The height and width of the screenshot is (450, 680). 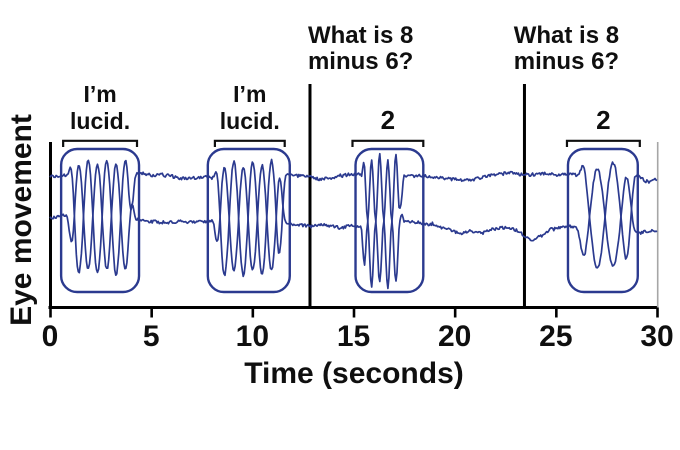 I want to click on x-tick-label-30: 30, so click(x=657, y=336).